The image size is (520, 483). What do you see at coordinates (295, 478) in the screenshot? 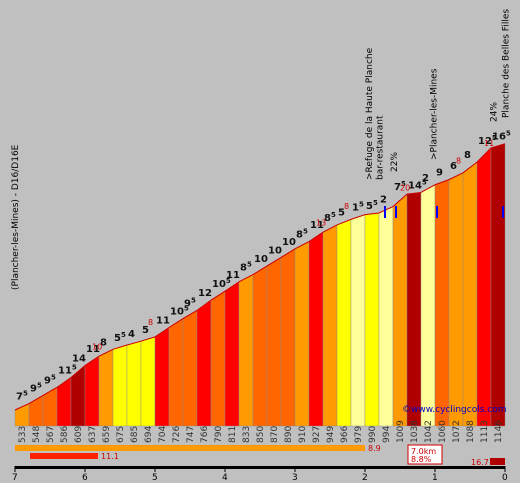
I see `km-tick-label: 3` at bounding box center [295, 478].